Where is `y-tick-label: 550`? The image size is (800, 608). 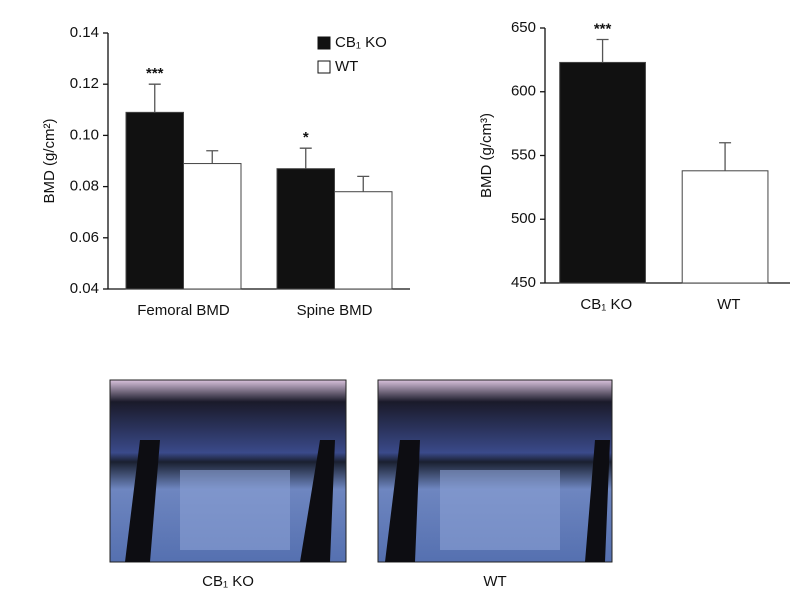 y-tick-label: 550 is located at coordinates (523, 154).